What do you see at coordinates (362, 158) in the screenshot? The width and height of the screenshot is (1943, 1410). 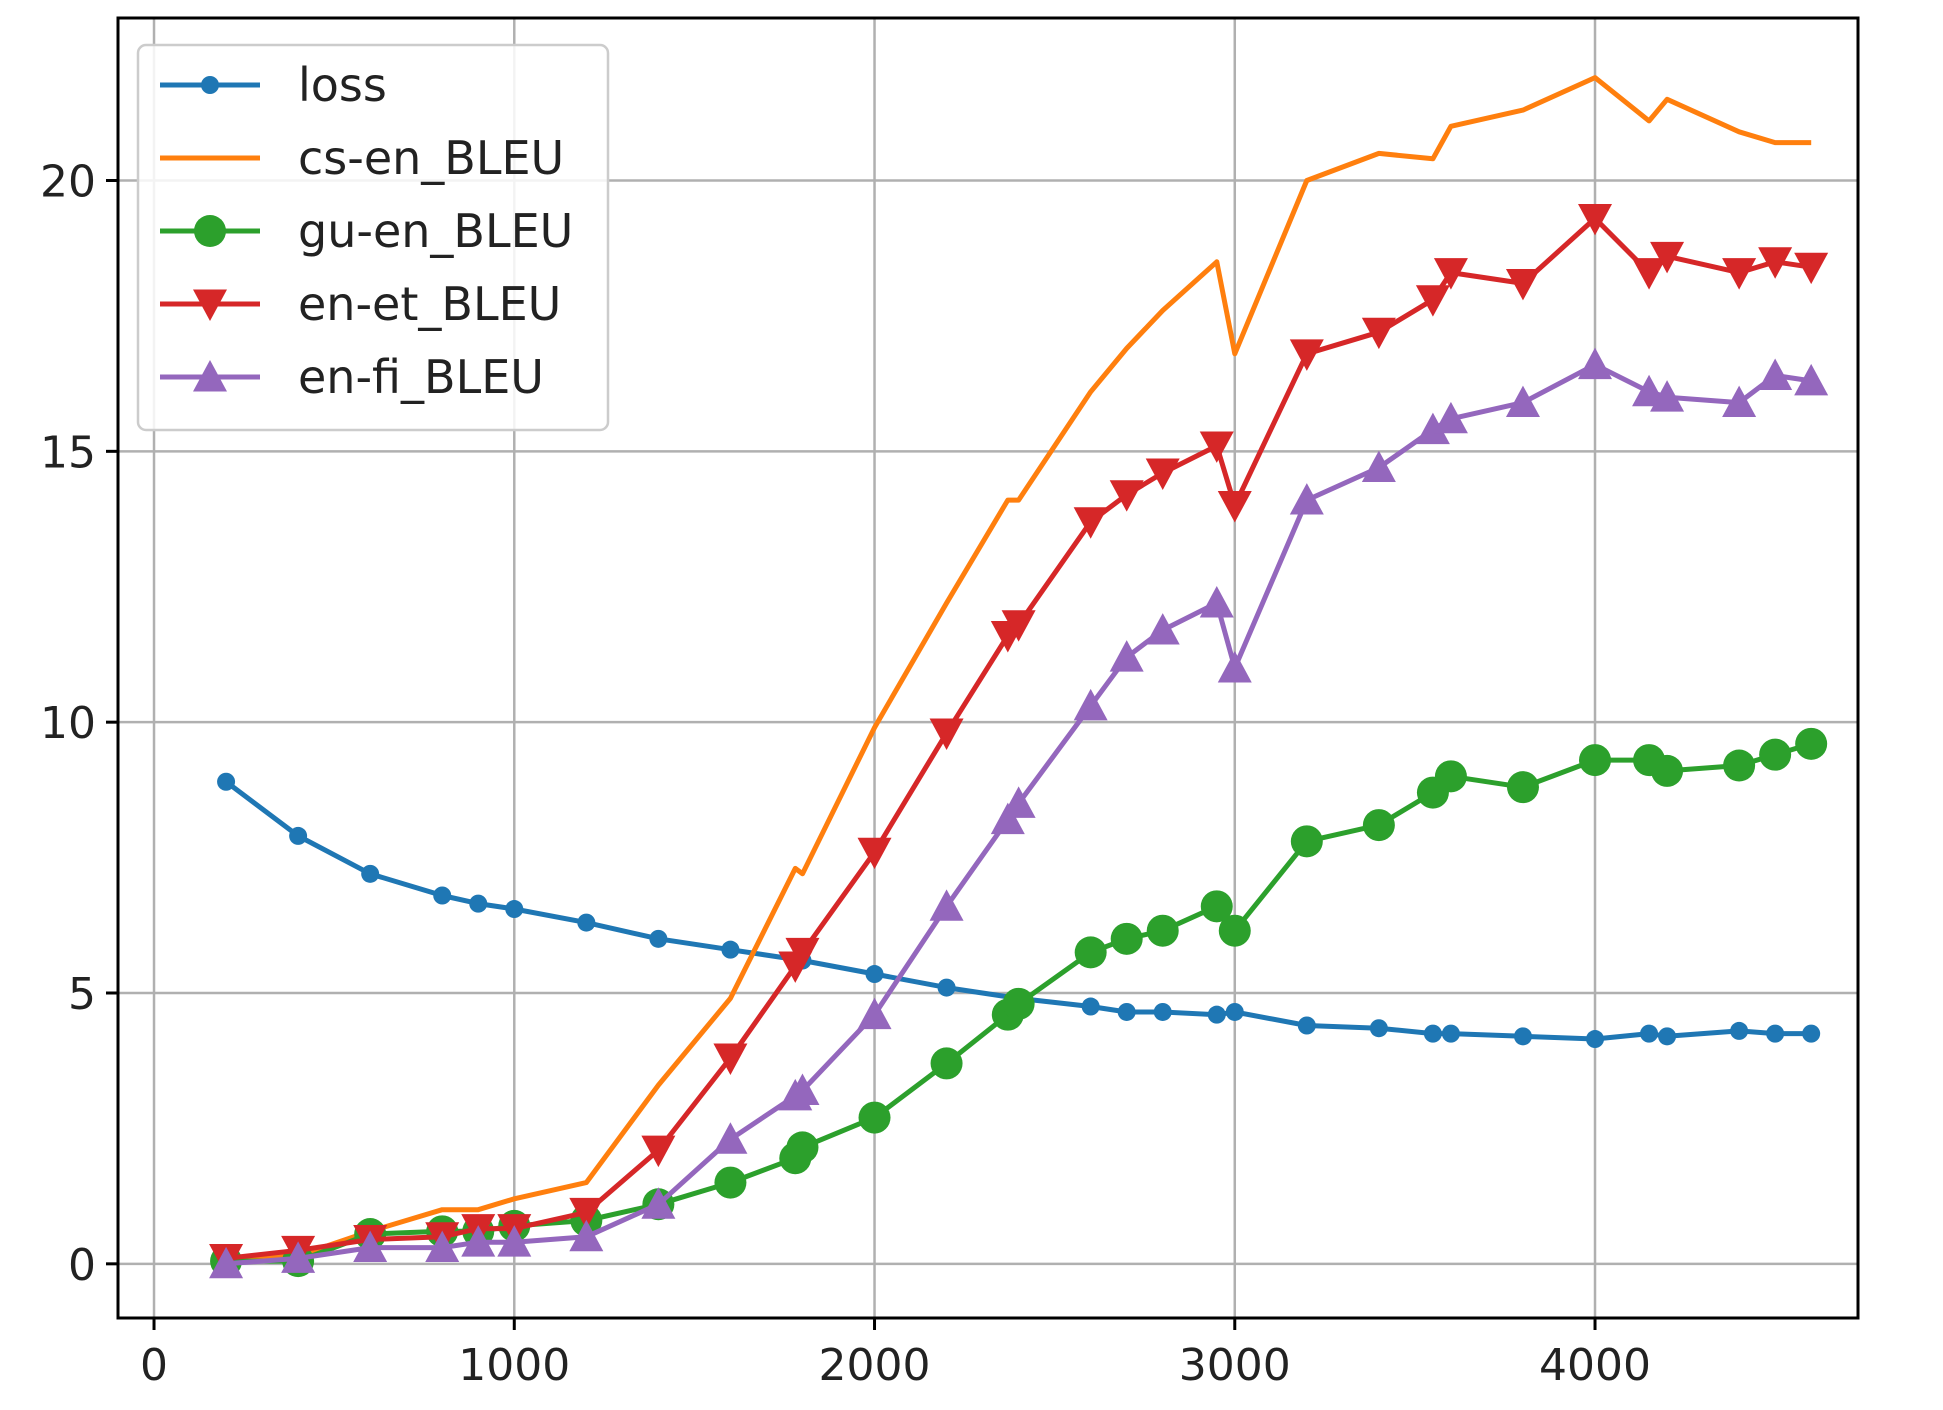 I see `legend-item: cs-en_BLEU` at bounding box center [362, 158].